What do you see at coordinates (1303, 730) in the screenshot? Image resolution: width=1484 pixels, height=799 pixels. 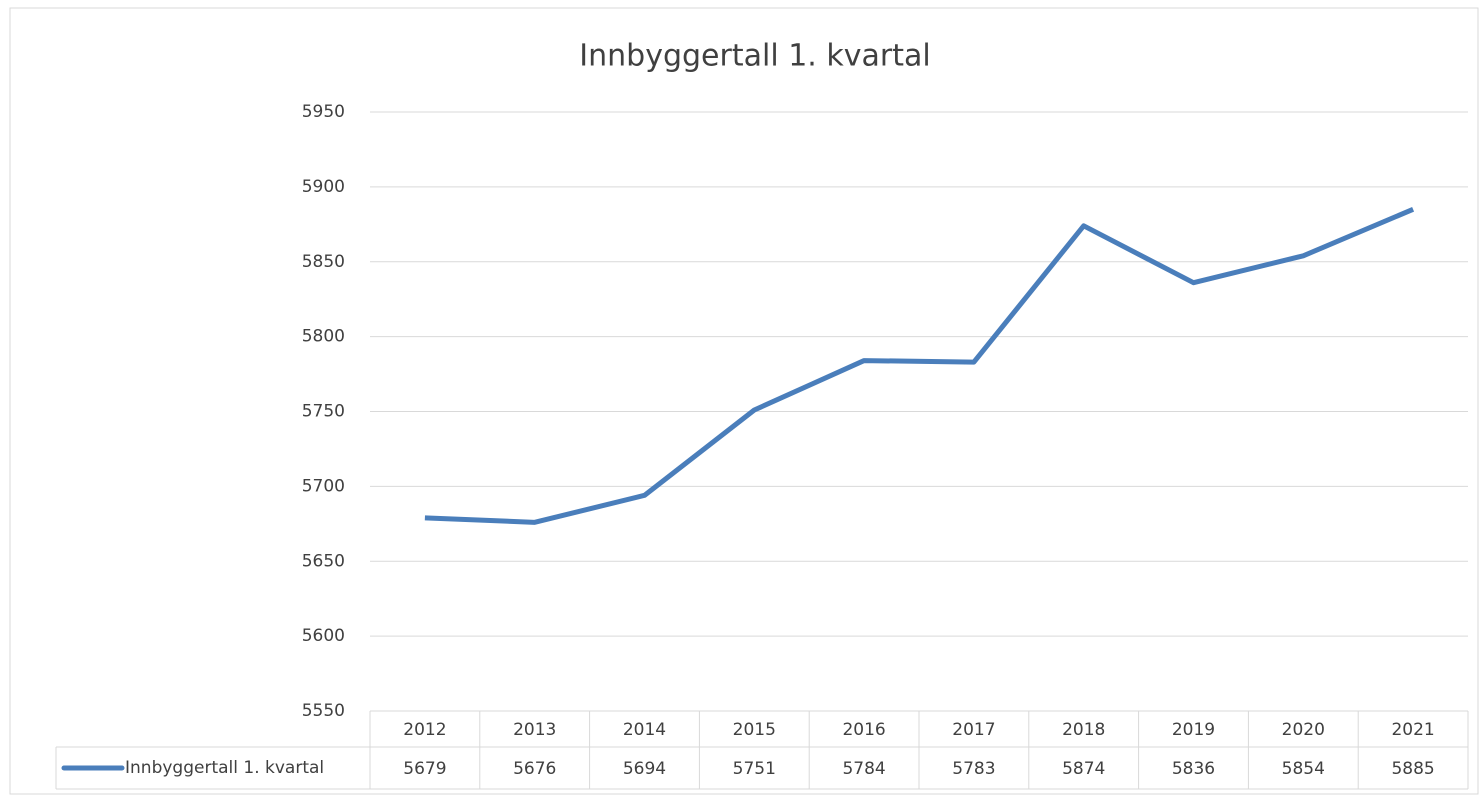 I see `x-tick-label: 2020` at bounding box center [1303, 730].